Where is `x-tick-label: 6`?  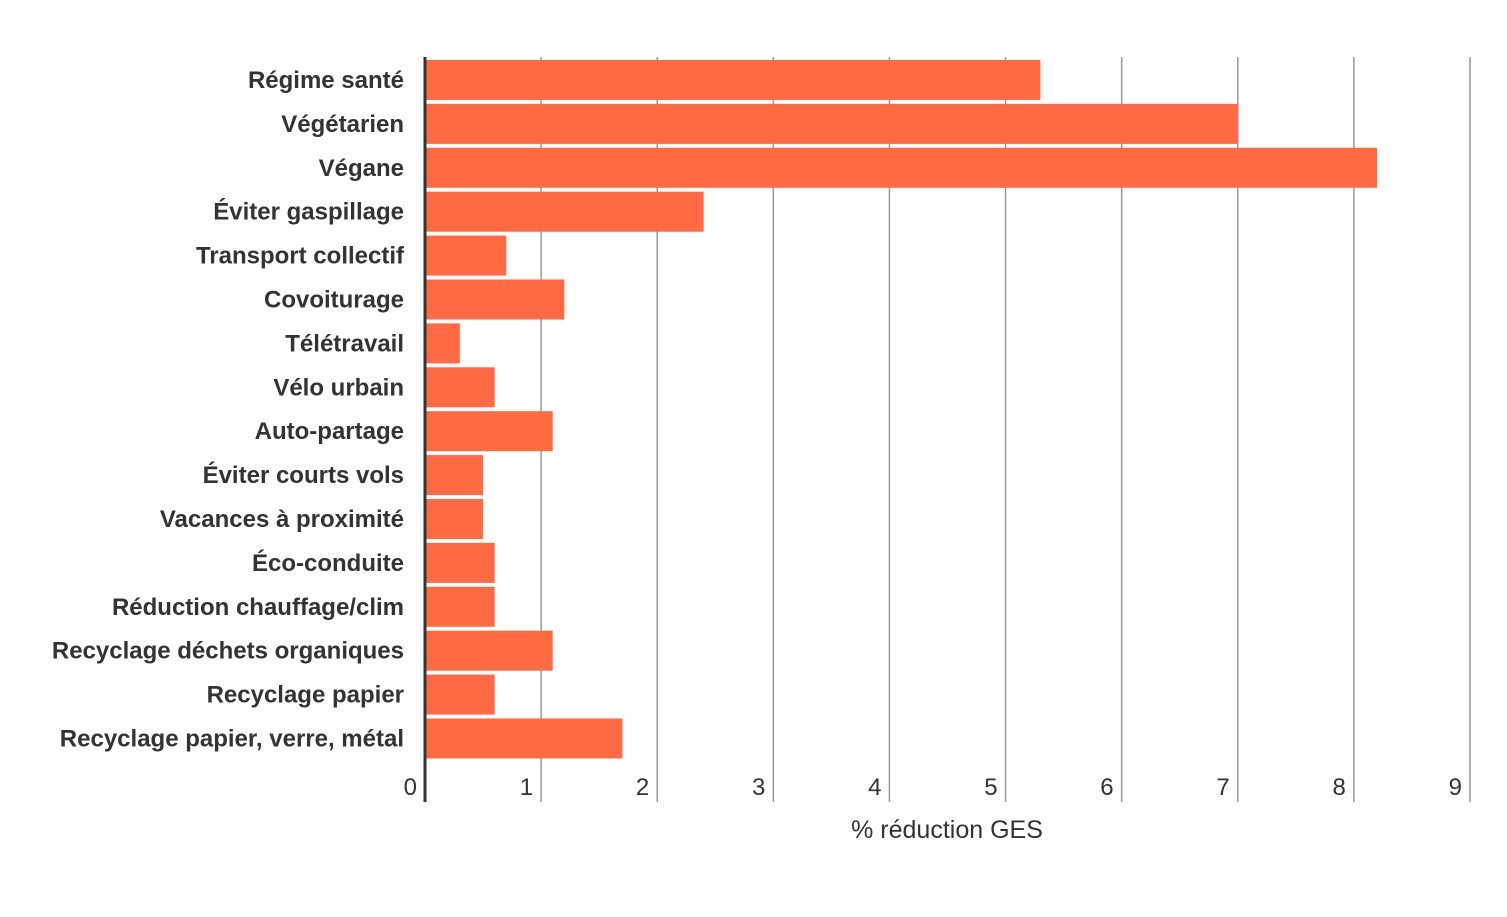
x-tick-label: 6 is located at coordinates (1106, 787).